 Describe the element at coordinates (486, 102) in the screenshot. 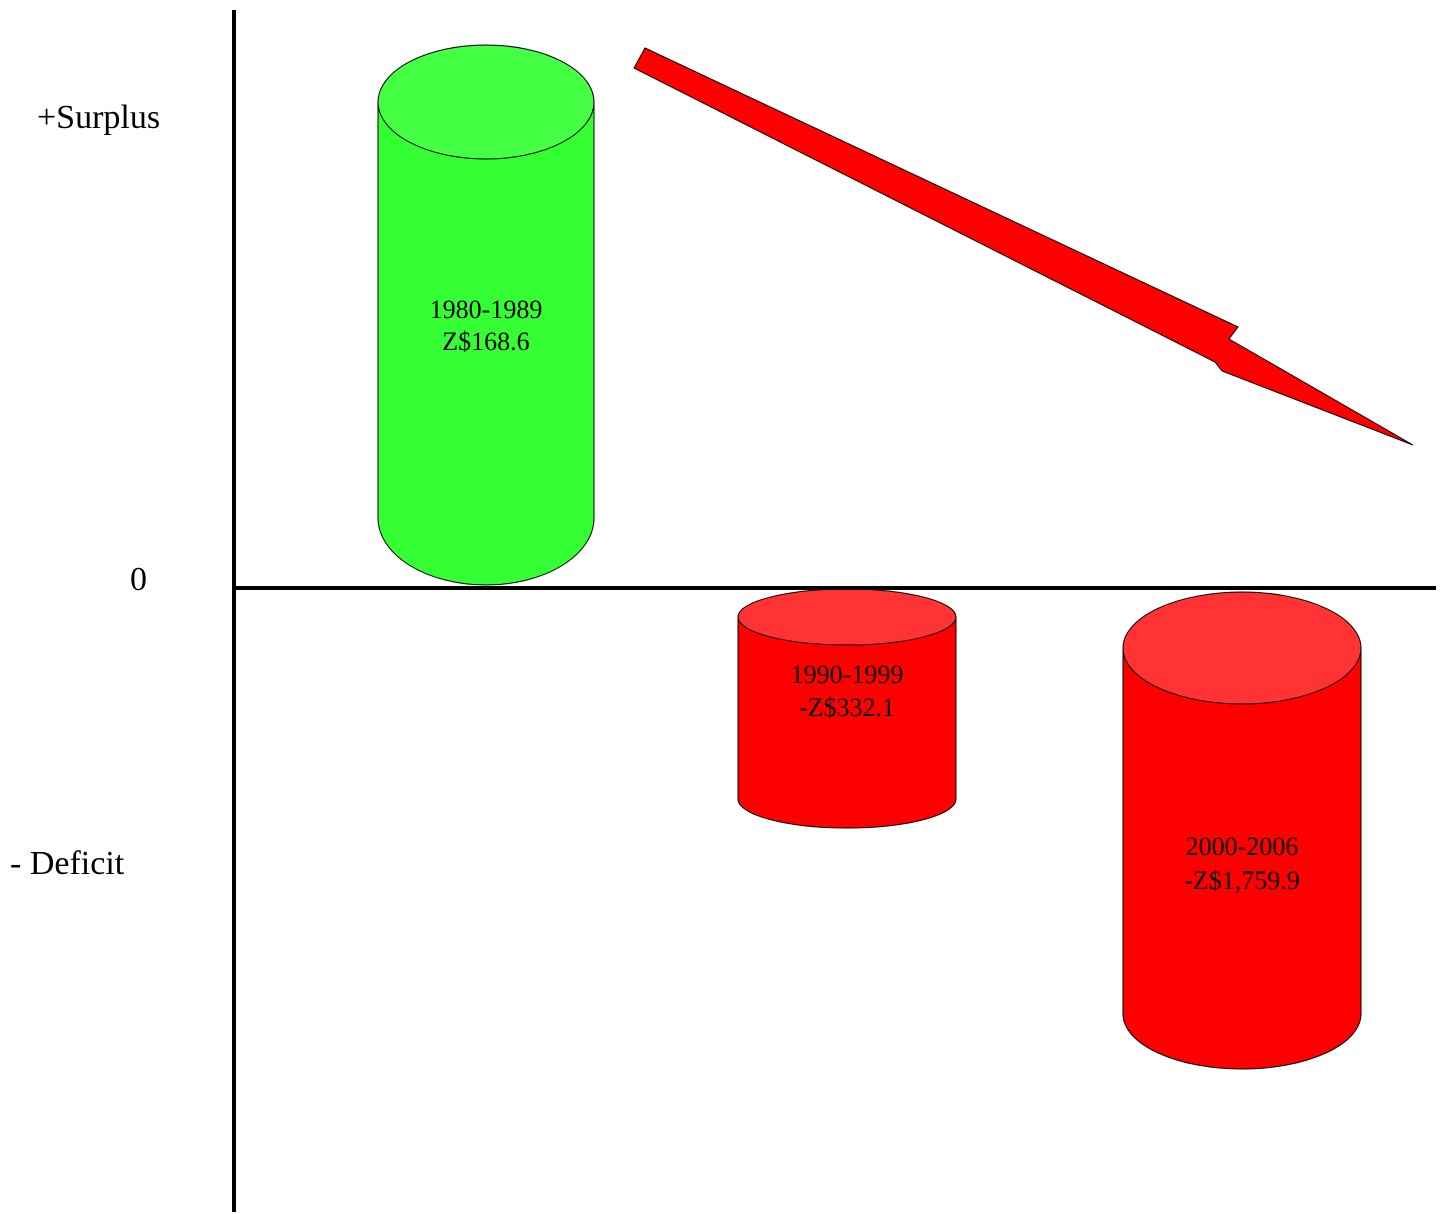

I see `bar-1980-1989-top` at that location.